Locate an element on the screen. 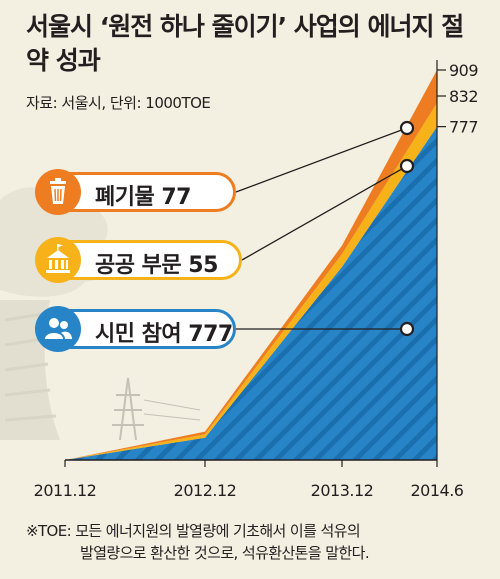 This screenshot has width=500, height=579. source-note: 자료: 서울시, 단위: 1000TOE is located at coordinates (118, 103).